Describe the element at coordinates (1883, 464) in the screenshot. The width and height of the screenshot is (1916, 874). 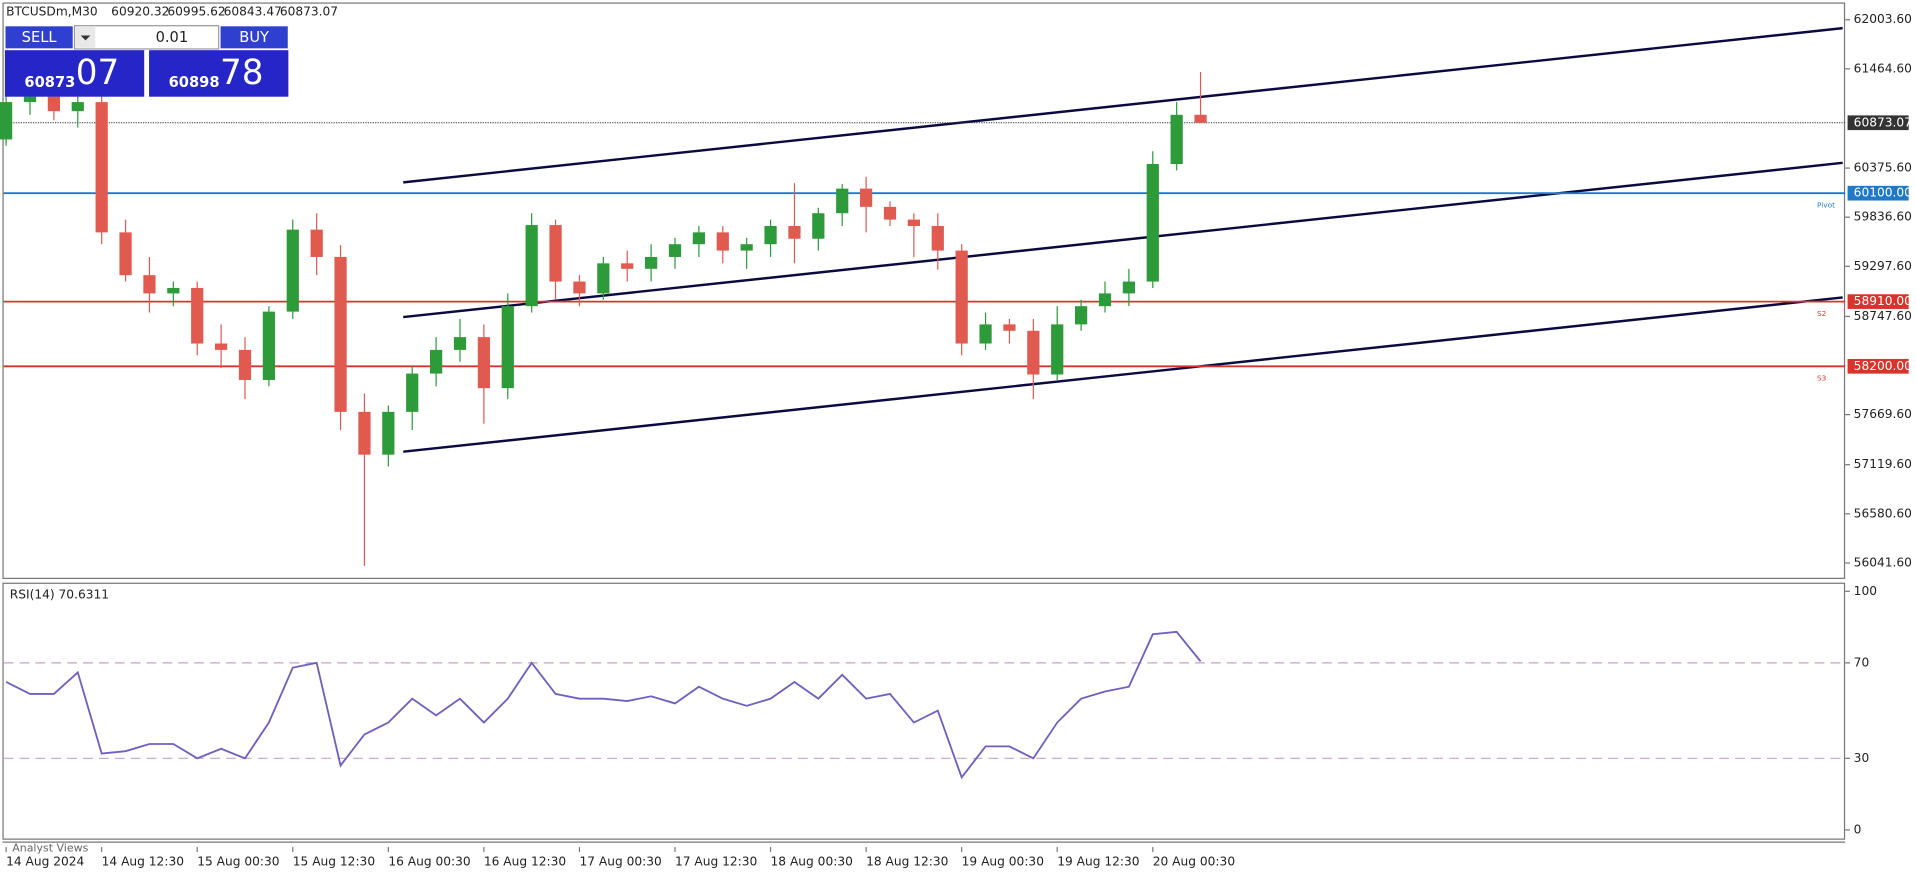
I see `y-tick-label: 57119.60` at that location.